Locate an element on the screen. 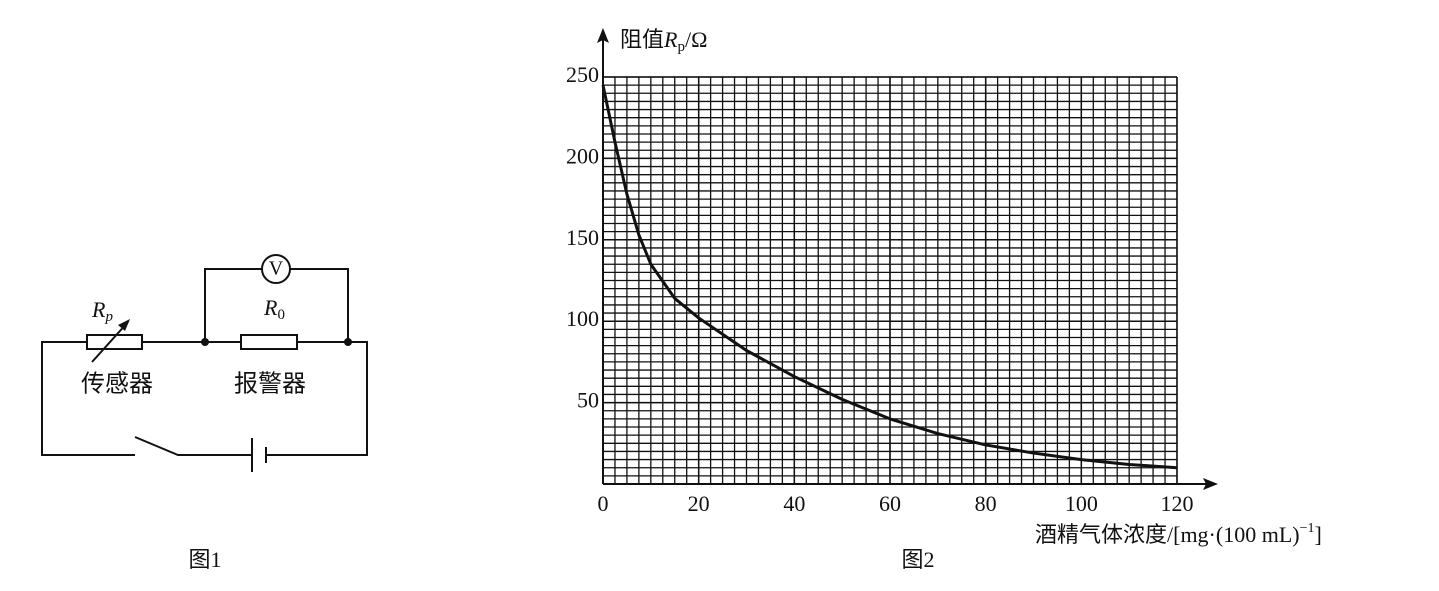 The width and height of the screenshot is (1439, 591). x-tick-label: 20 is located at coordinates (699, 503).